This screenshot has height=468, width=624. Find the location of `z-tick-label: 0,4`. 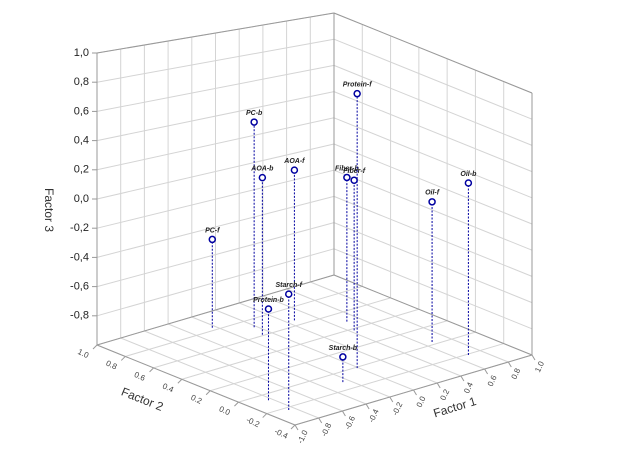

z-tick-label: 0,4 is located at coordinates (81, 141).